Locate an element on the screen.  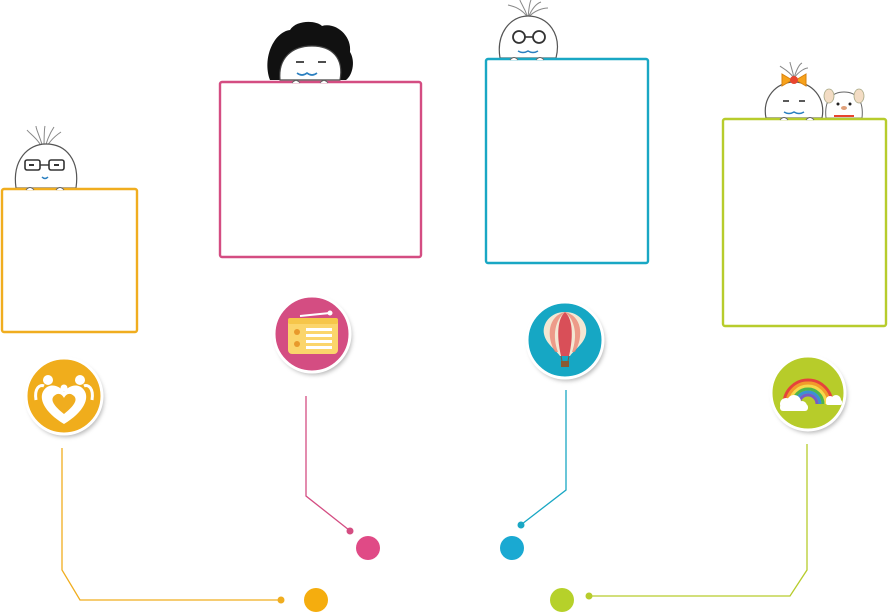
rainbow-icon is located at coordinates (808, 393).